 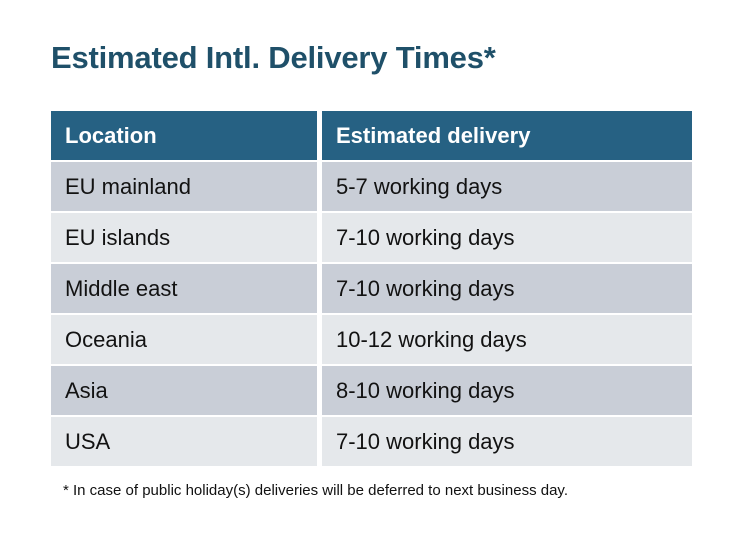 What do you see at coordinates (507, 186) in the screenshot?
I see `cell-delivery: 5-7 working days` at bounding box center [507, 186].